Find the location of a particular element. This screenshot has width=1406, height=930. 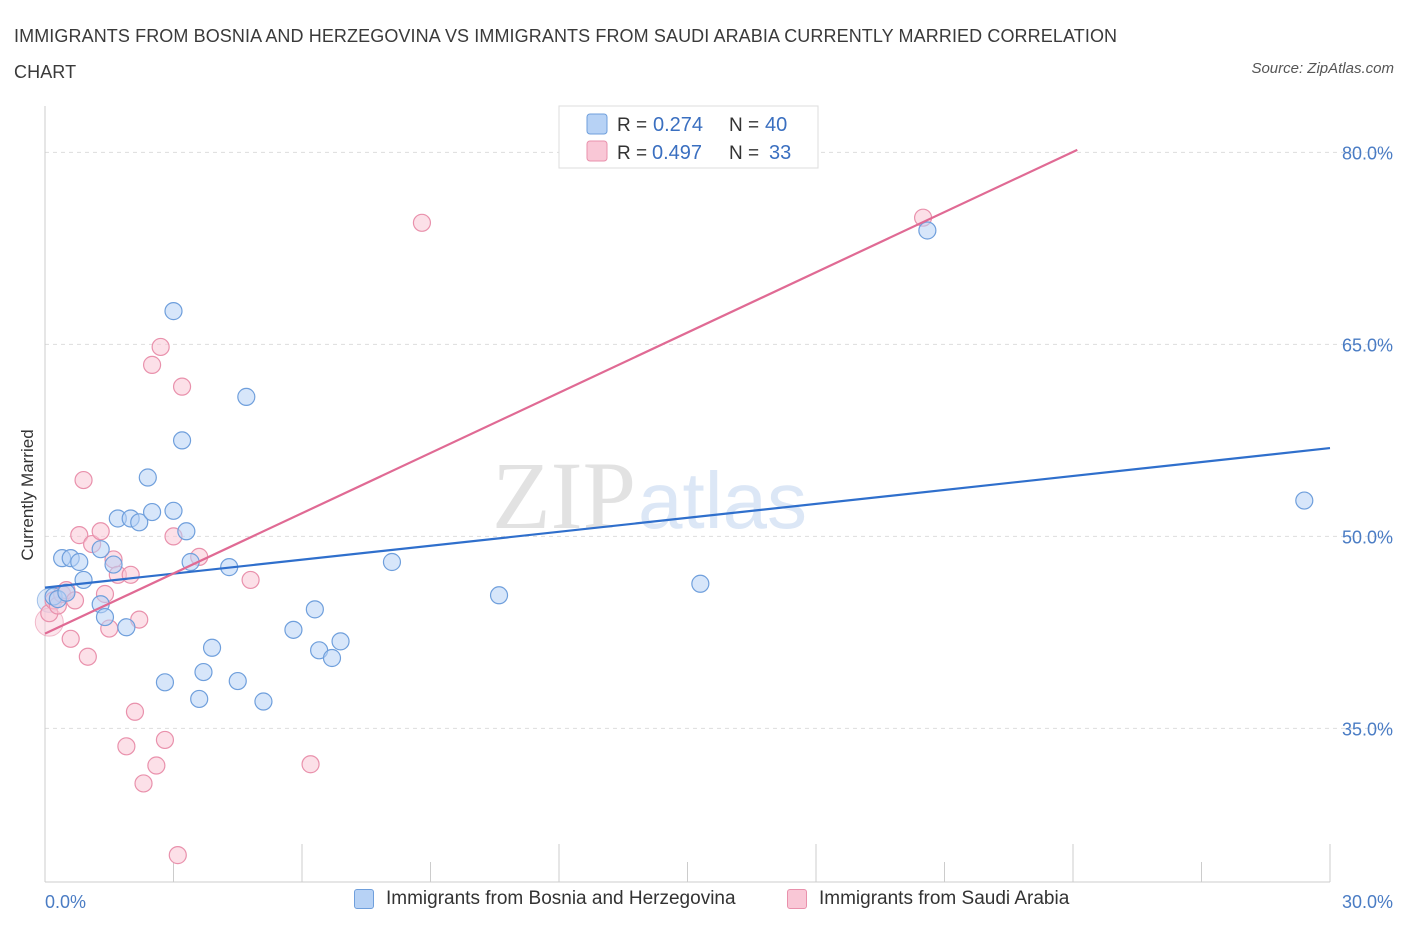

watermark-zip: ZIP is located at coordinates (564, 495).